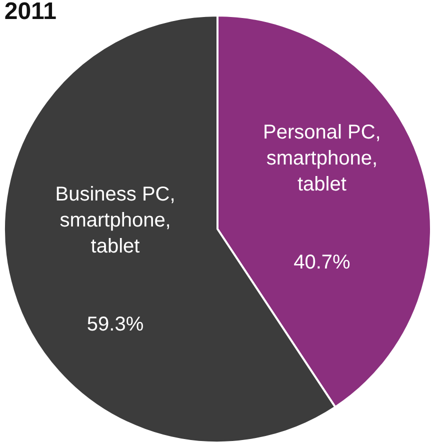  Describe the element at coordinates (115, 325) in the screenshot. I see `data-label: 59.3%` at that location.